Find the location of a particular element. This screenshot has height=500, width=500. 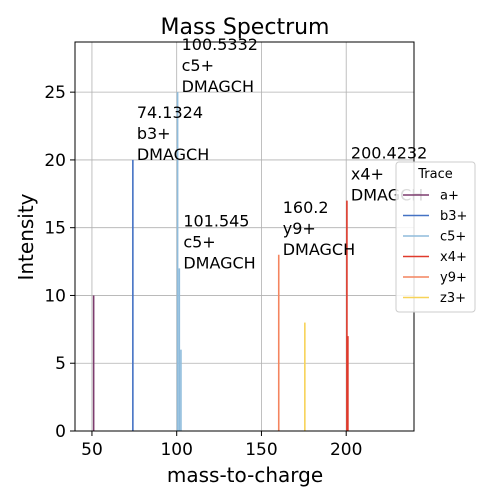

peak-annotation: 101.545 c5+ DMAGCH is located at coordinates (219, 241).